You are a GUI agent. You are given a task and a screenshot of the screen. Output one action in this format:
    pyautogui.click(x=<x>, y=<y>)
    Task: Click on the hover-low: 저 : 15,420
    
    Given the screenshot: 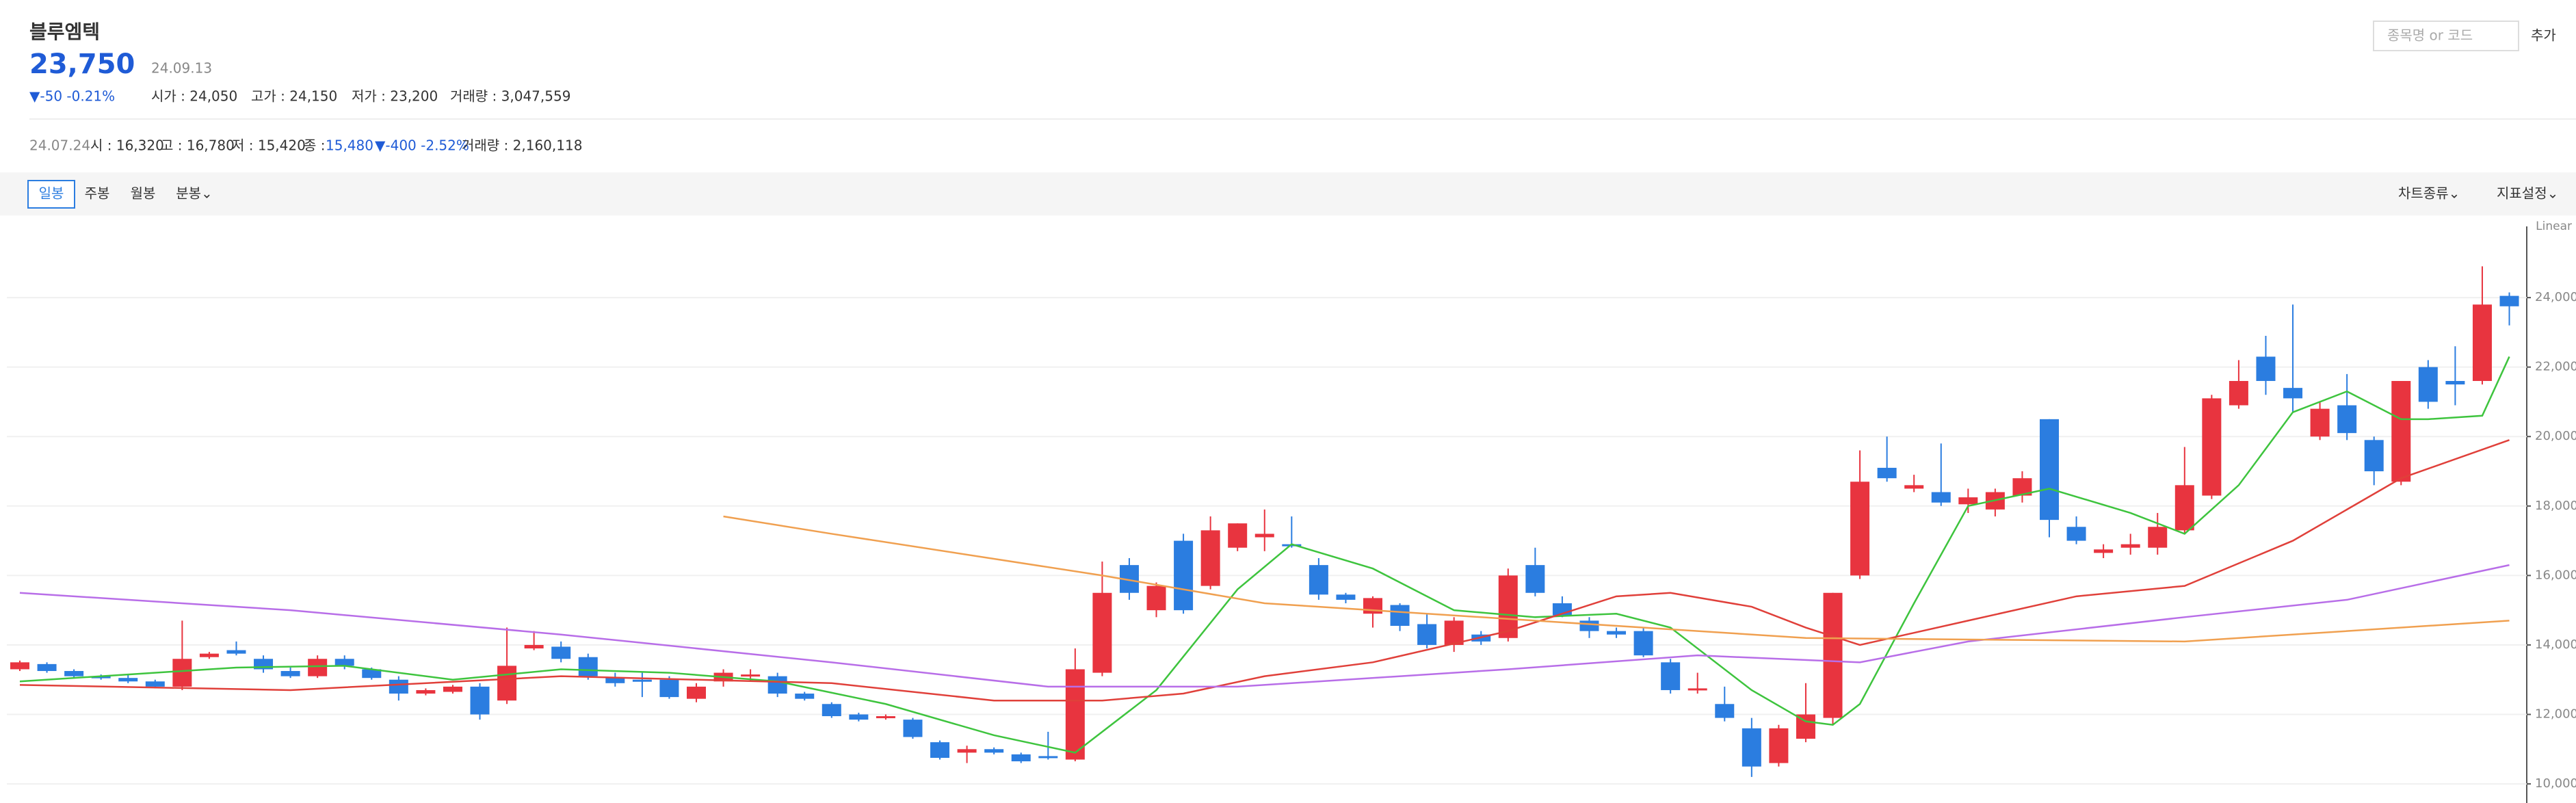 What is the action you would take?
    pyautogui.click(x=269, y=145)
    